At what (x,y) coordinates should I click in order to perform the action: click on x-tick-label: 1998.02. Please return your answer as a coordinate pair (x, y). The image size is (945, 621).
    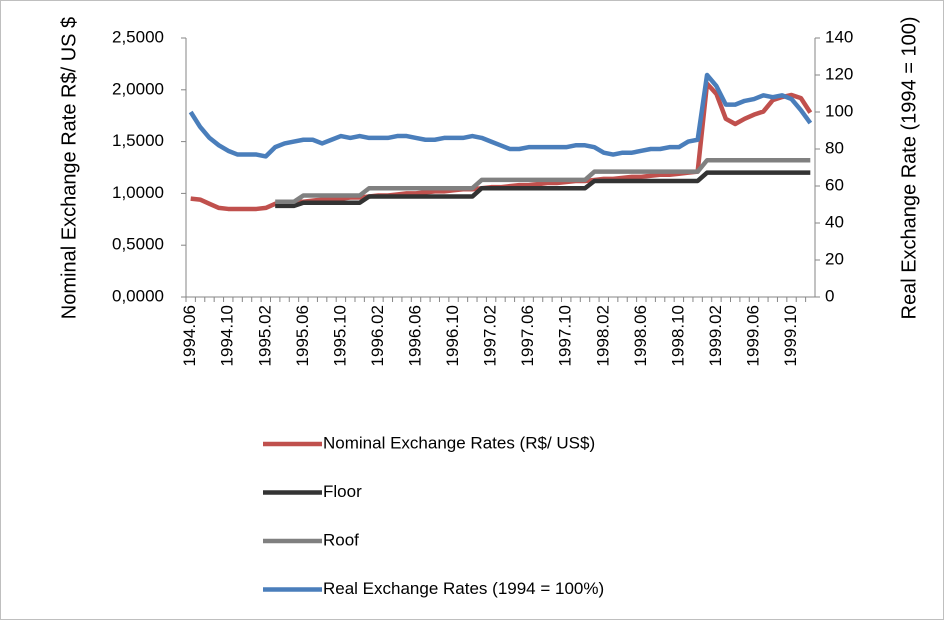
    Looking at the image, I should click on (602, 335).